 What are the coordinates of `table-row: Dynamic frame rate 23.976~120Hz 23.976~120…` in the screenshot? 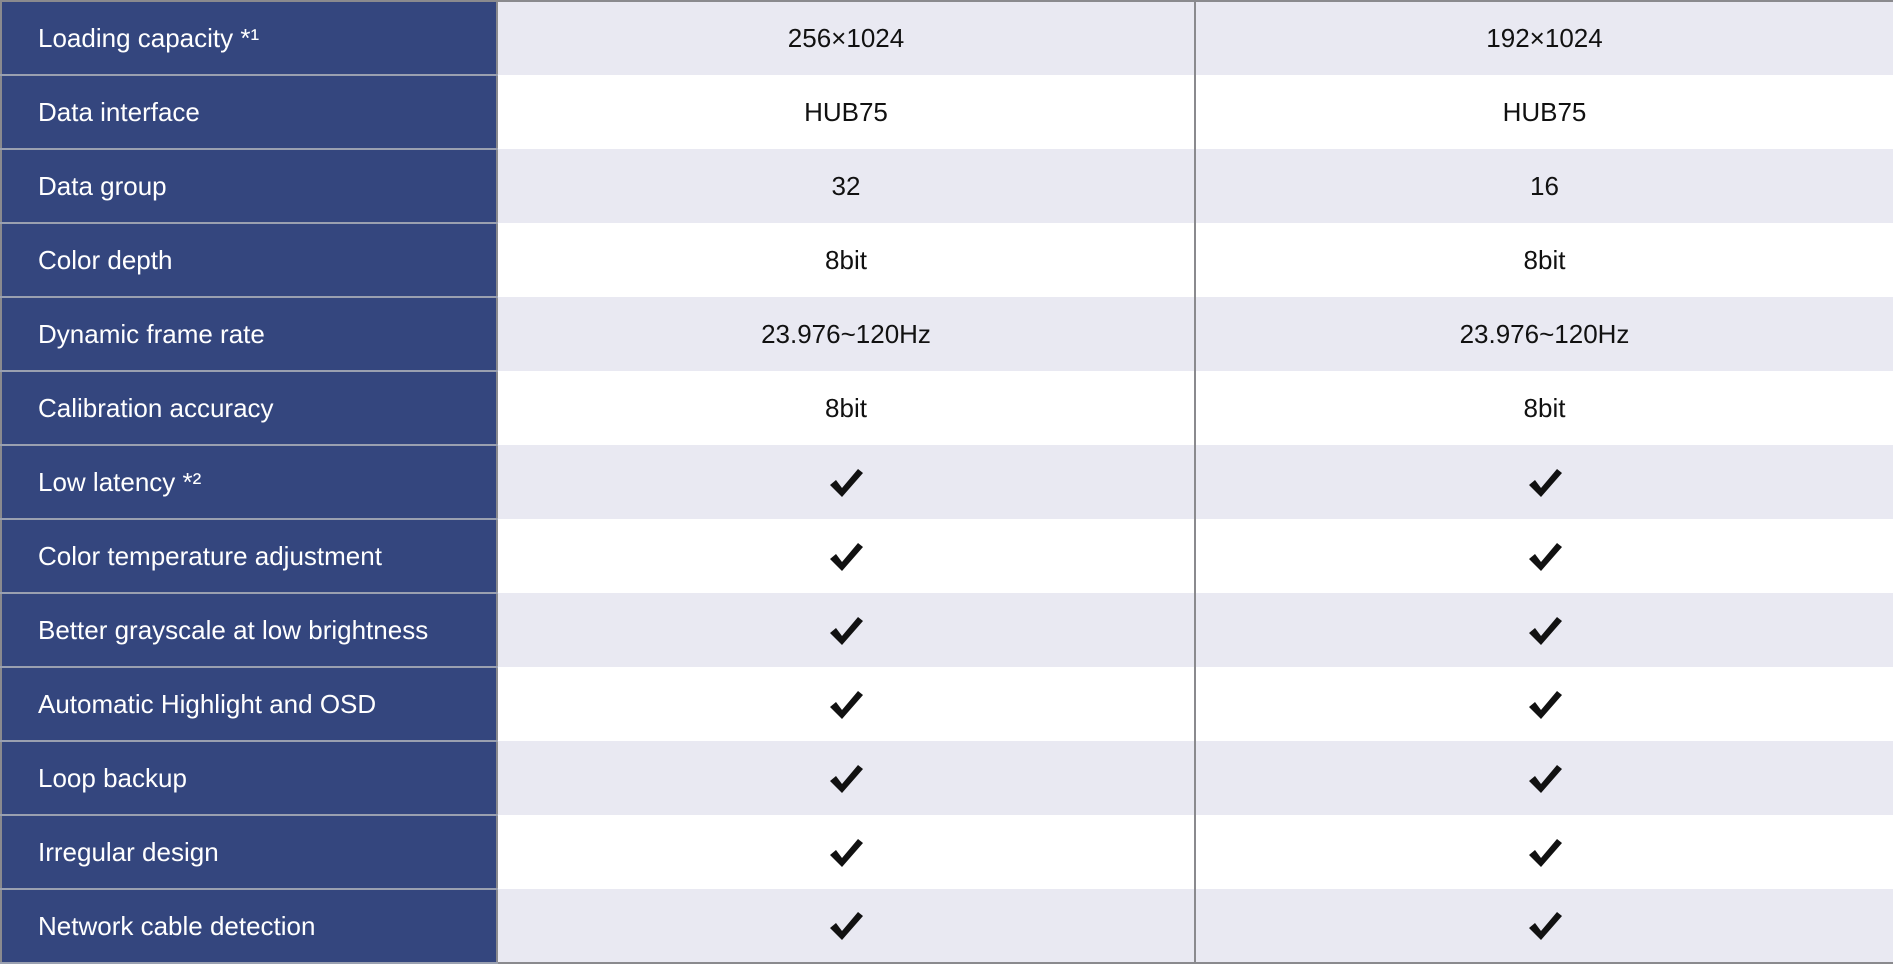 It's located at (947, 334).